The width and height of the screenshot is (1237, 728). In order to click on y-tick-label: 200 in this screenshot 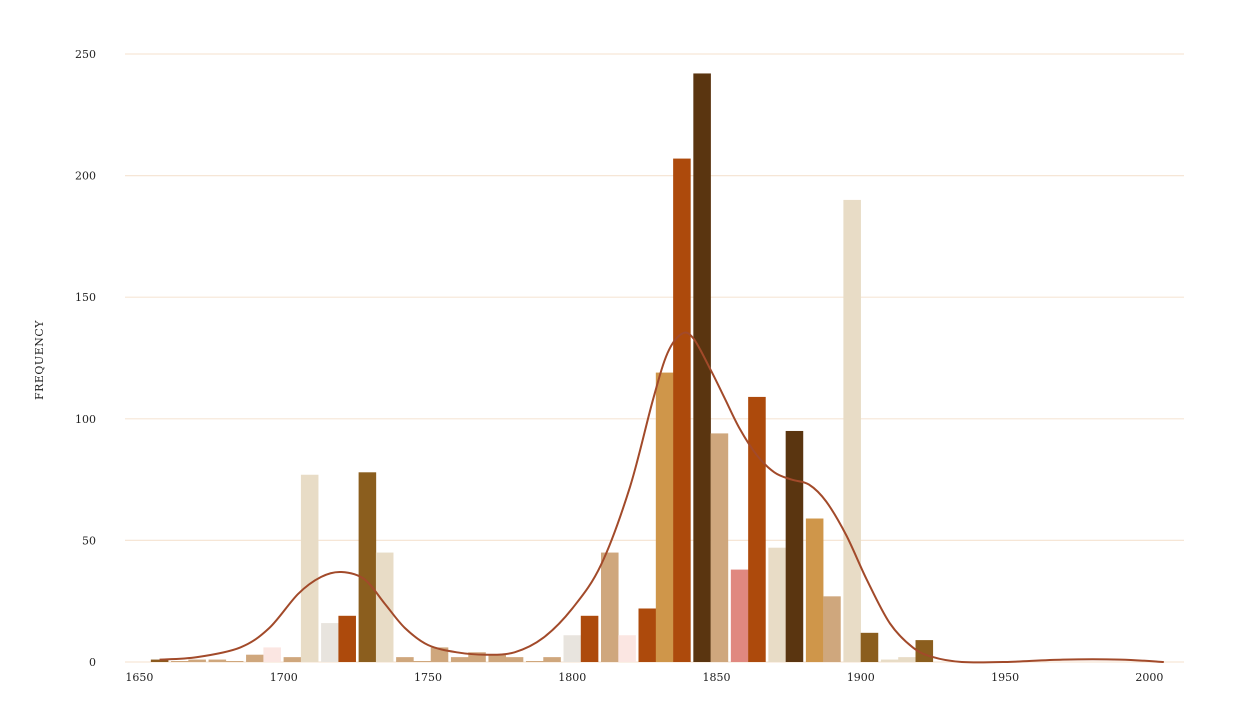, I will do `click(85, 176)`.